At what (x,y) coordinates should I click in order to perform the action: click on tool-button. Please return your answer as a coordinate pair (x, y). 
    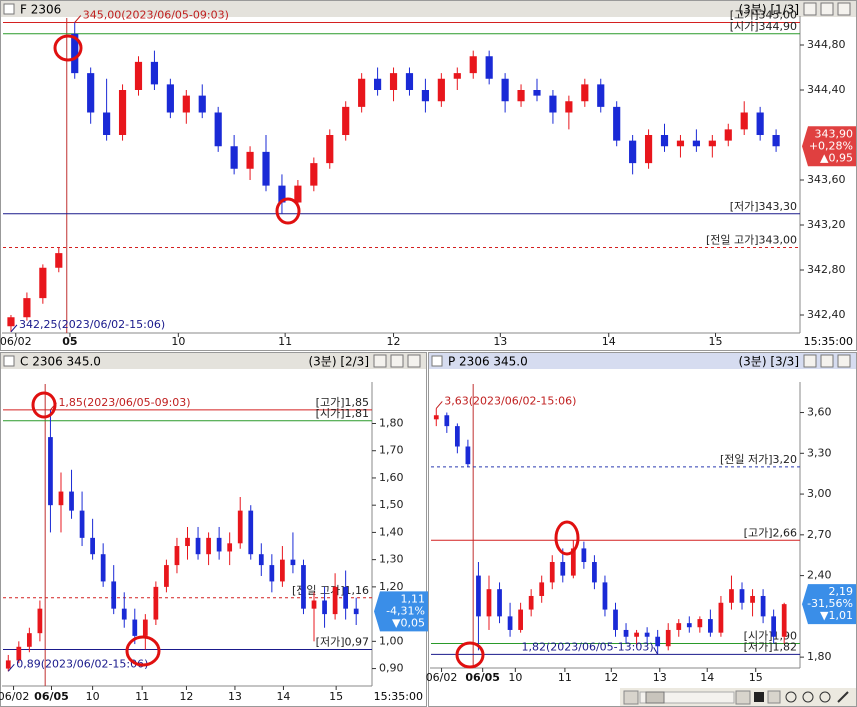
    Looking at the image, I should click on (843, 697).